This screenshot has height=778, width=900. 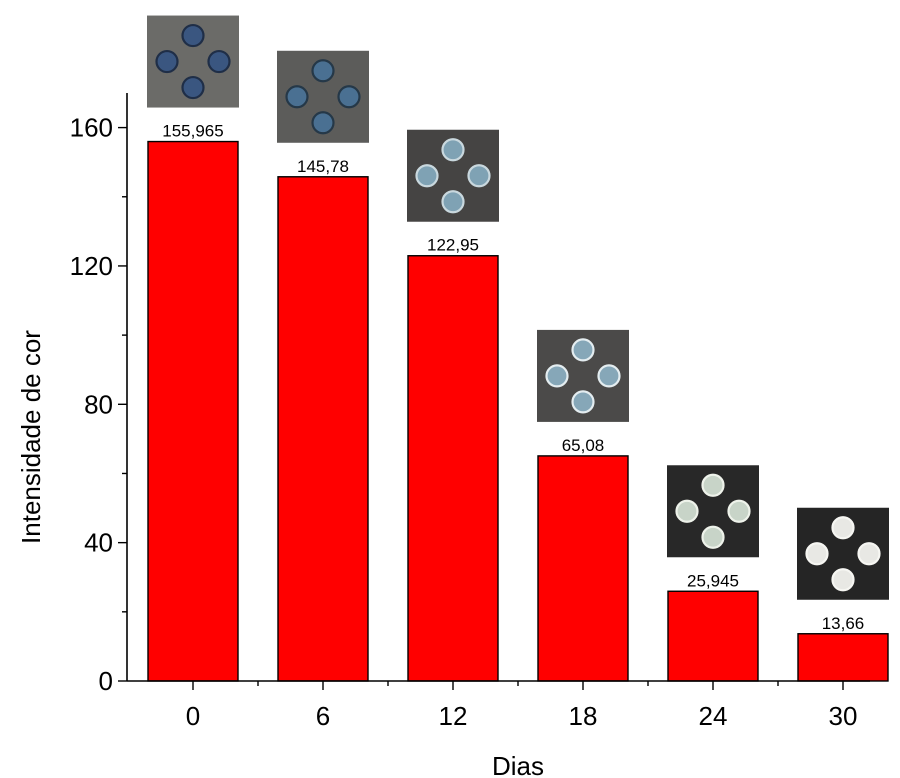 I want to click on data-label: 122,95, so click(x=453, y=245).